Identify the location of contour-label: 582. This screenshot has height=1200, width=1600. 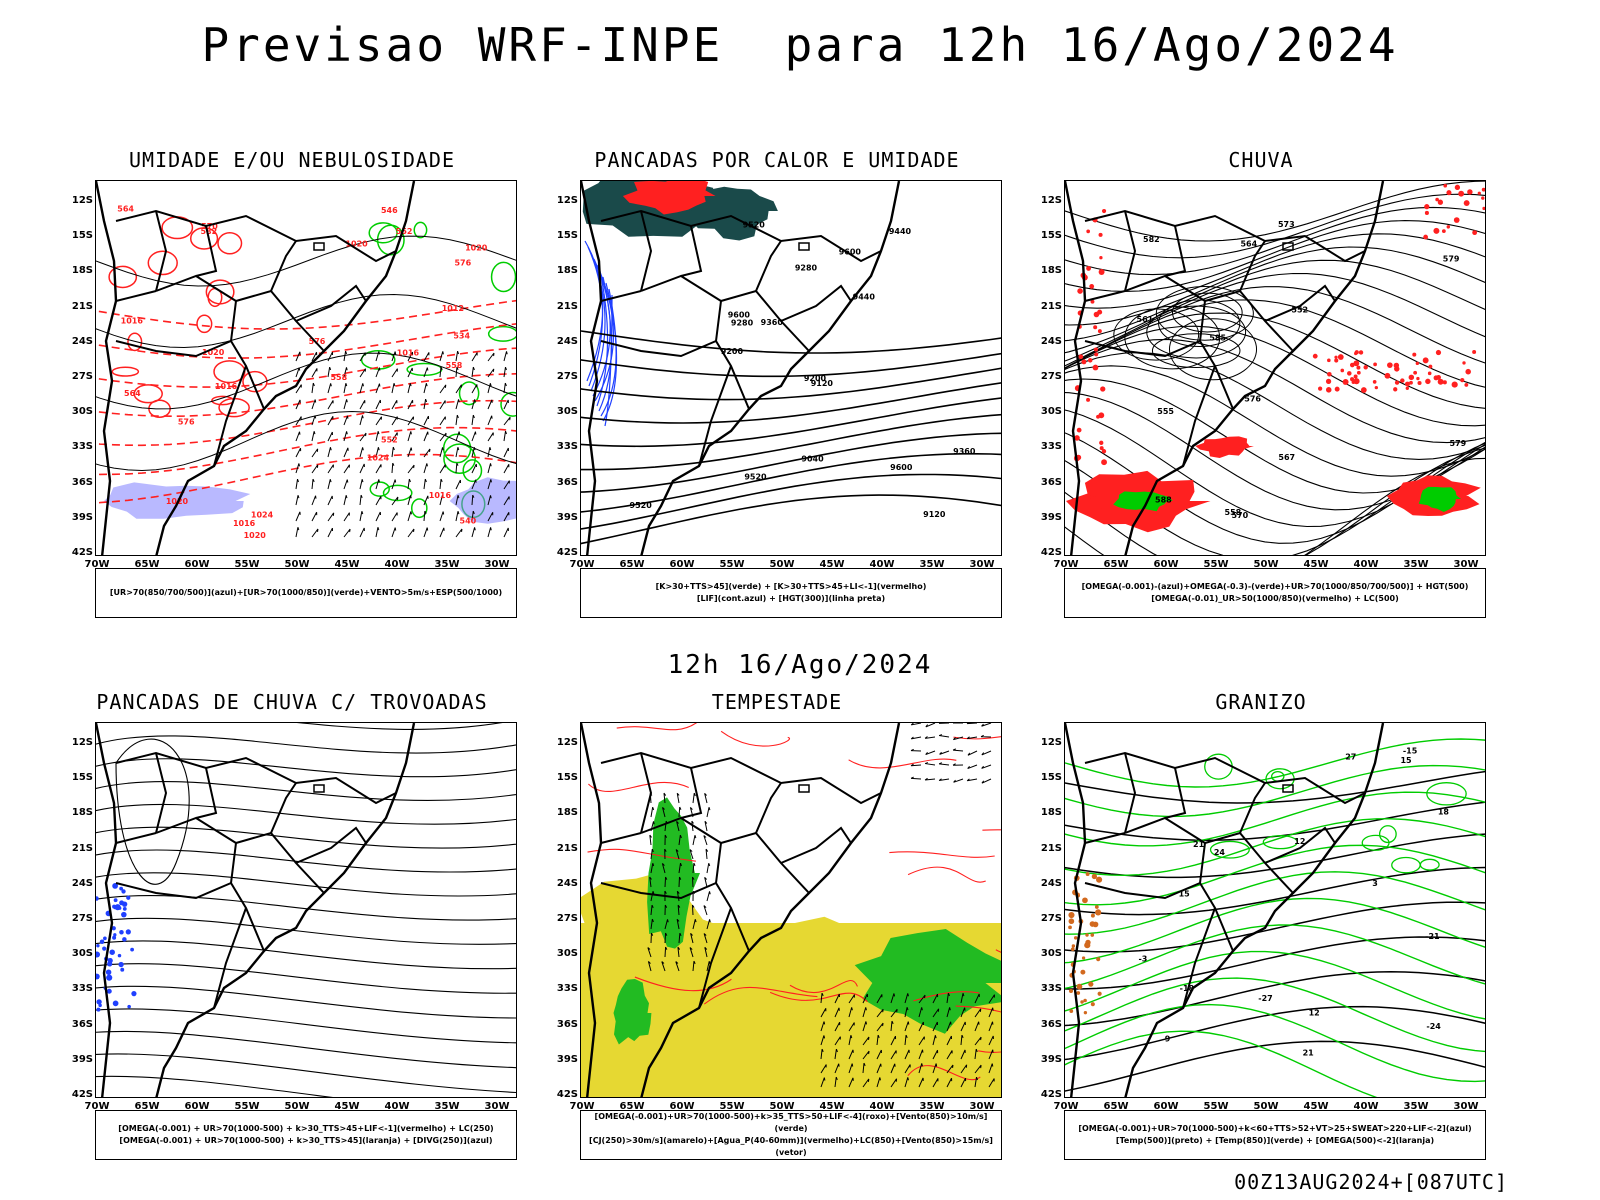
(1151, 239).